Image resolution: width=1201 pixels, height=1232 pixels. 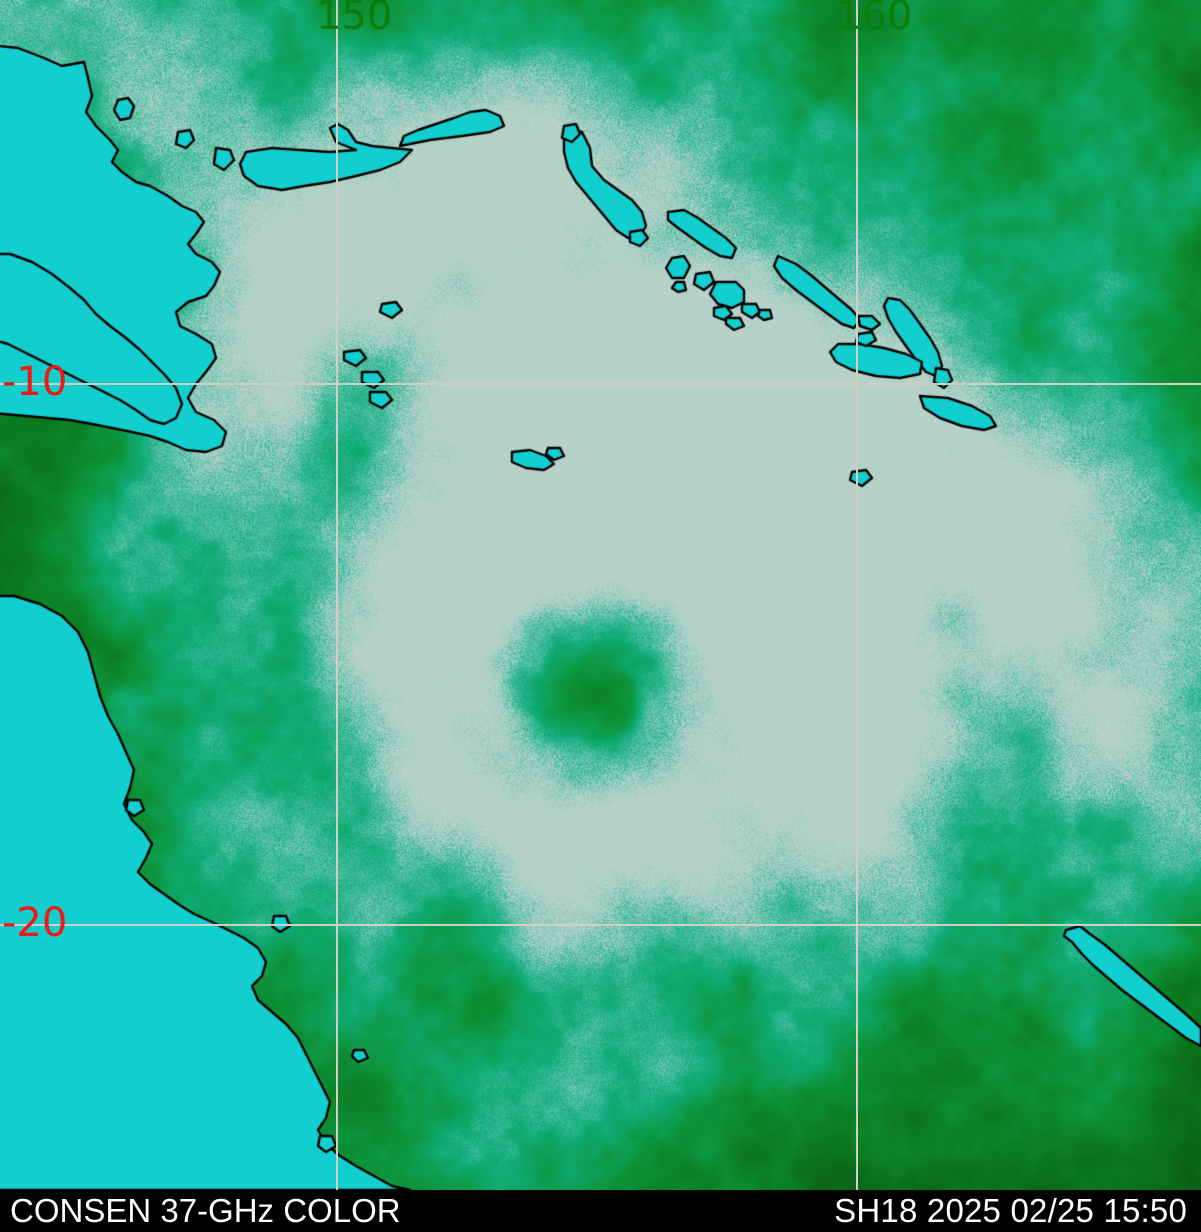 I want to click on product-title-label: CONSEN 37-GHz COLOR, so click(x=205, y=1210).